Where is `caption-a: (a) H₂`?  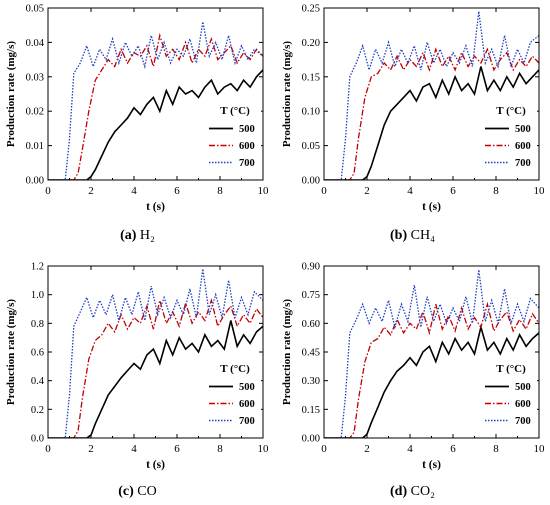 caption-a: (a) H₂ is located at coordinates (137, 236).